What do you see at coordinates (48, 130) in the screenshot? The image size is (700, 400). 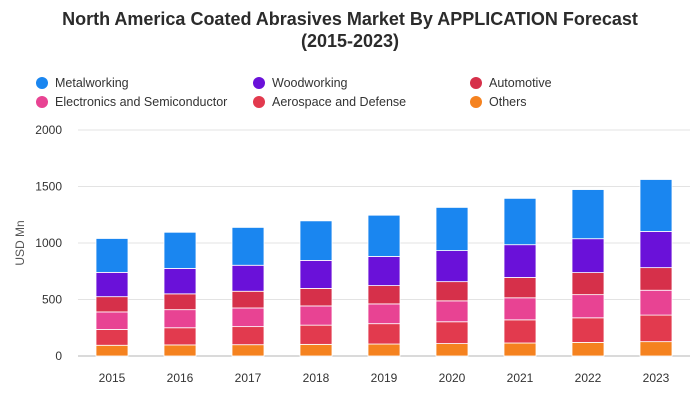 I see `y-tick-label: 2000` at bounding box center [48, 130].